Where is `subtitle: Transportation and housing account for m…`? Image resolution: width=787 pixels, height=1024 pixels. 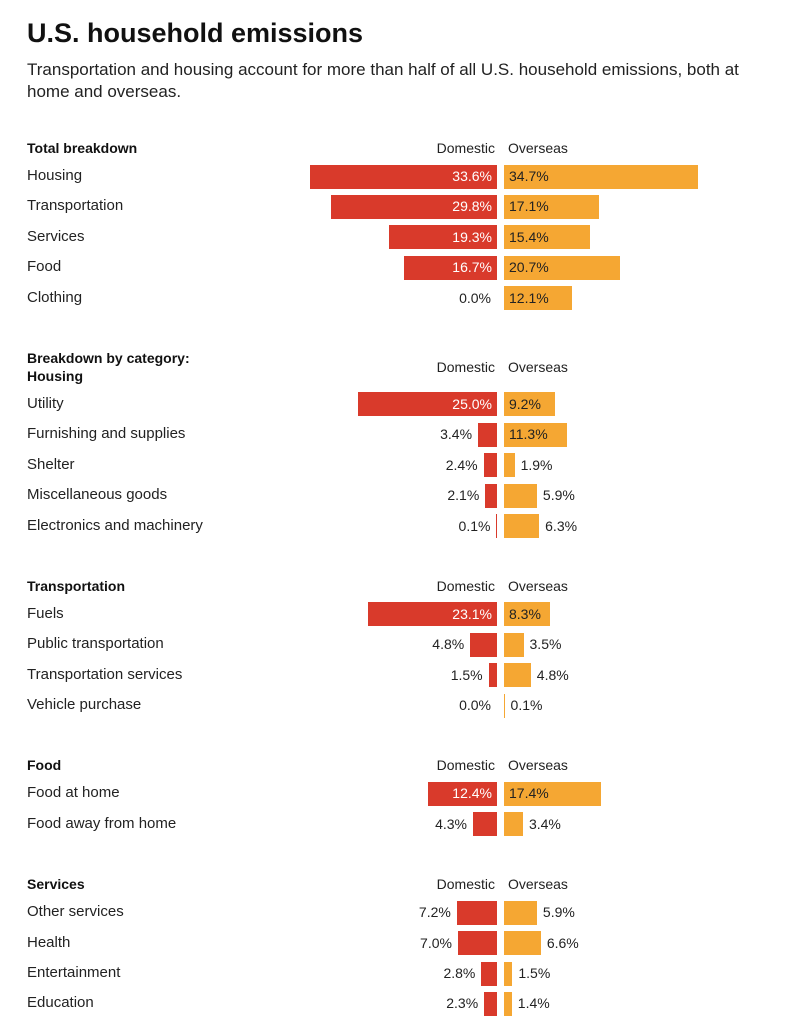 subtitle: Transportation and housing account for m… is located at coordinates (383, 80).